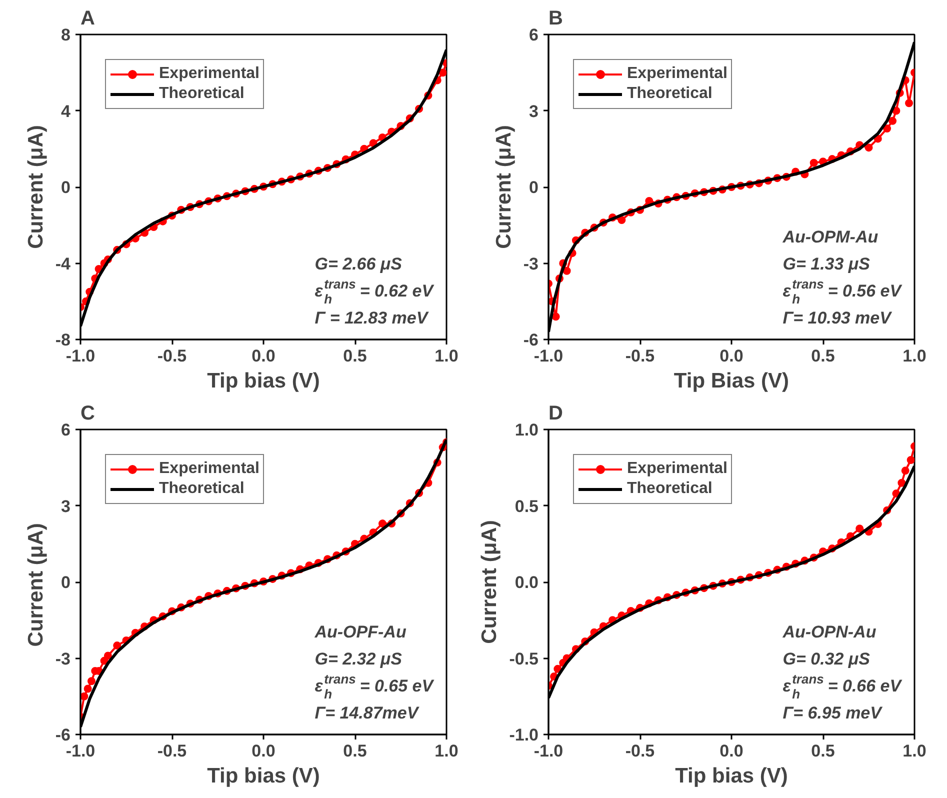 This screenshot has width=947, height=798. I want to click on y-tick-label: -4, so click(63, 264).